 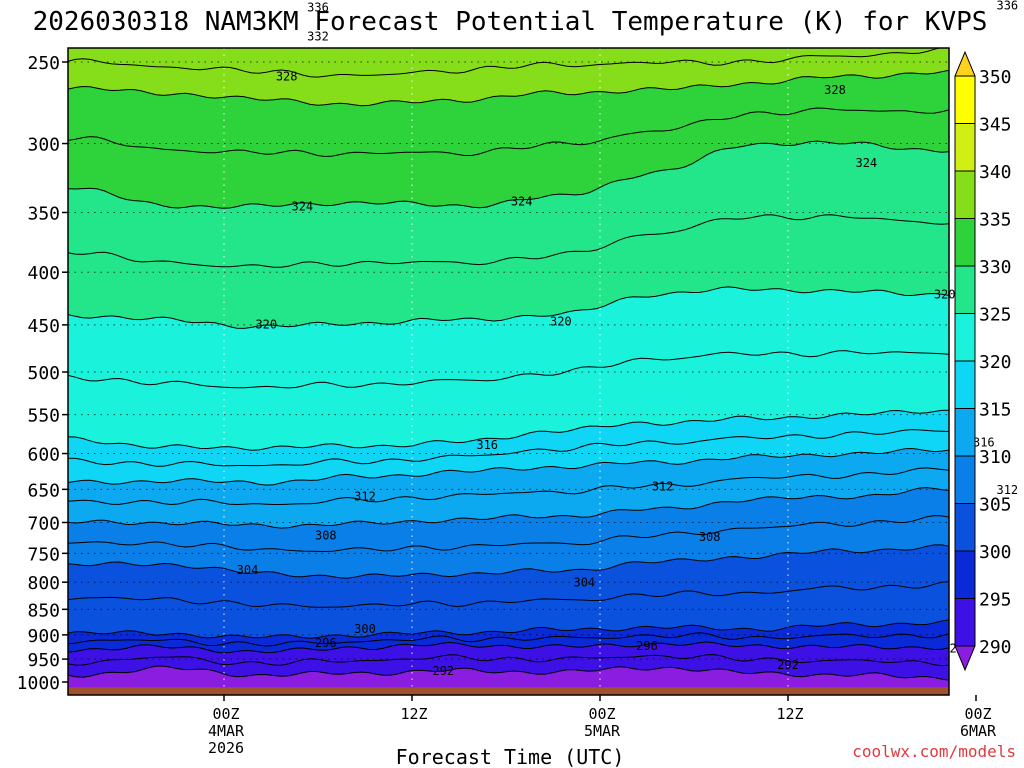 What do you see at coordinates (487, 445) in the screenshot?
I see `contour-label: 316` at bounding box center [487, 445].